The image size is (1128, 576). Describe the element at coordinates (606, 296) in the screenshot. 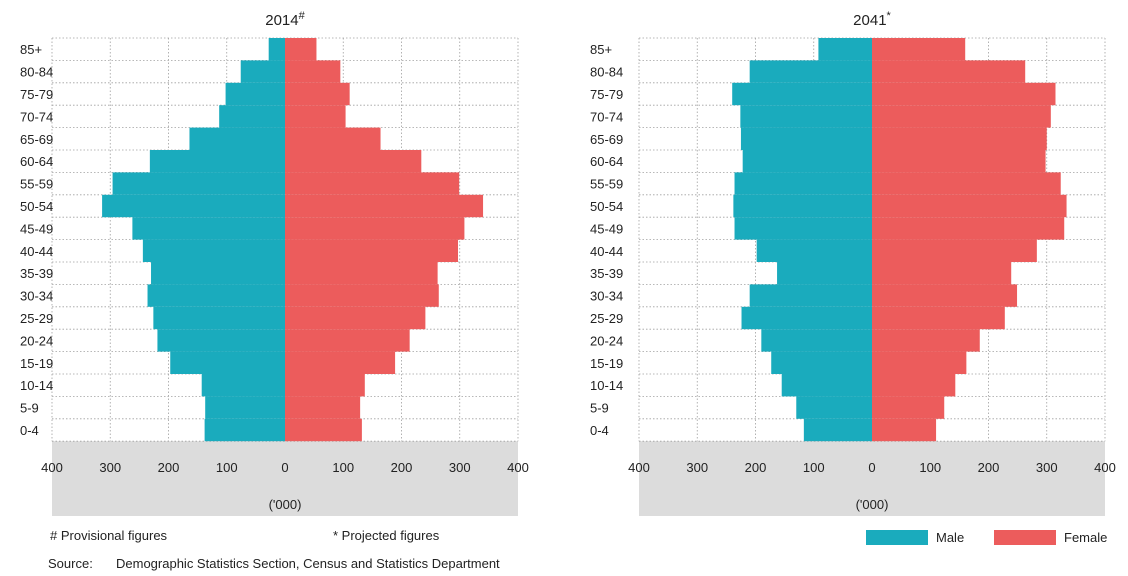

I see `age-group-label: 30-34` at that location.